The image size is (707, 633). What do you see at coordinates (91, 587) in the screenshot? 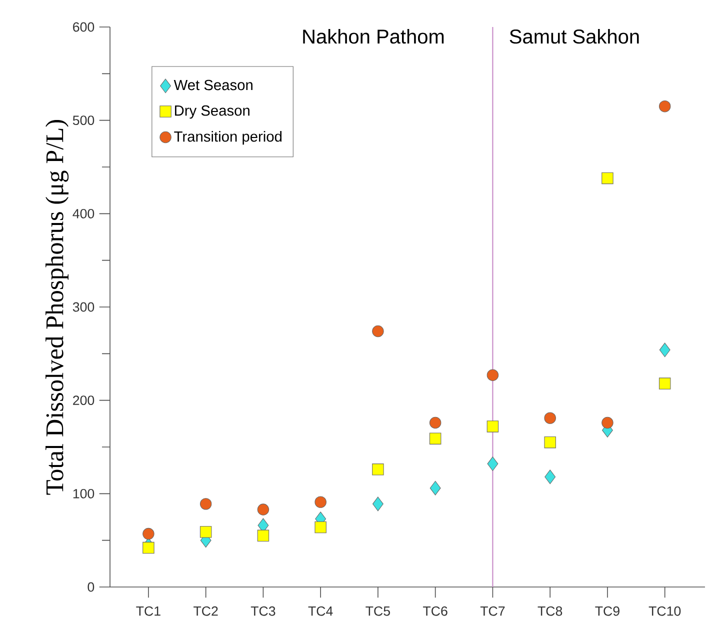
I see `y-tick-label: 0` at bounding box center [91, 587].